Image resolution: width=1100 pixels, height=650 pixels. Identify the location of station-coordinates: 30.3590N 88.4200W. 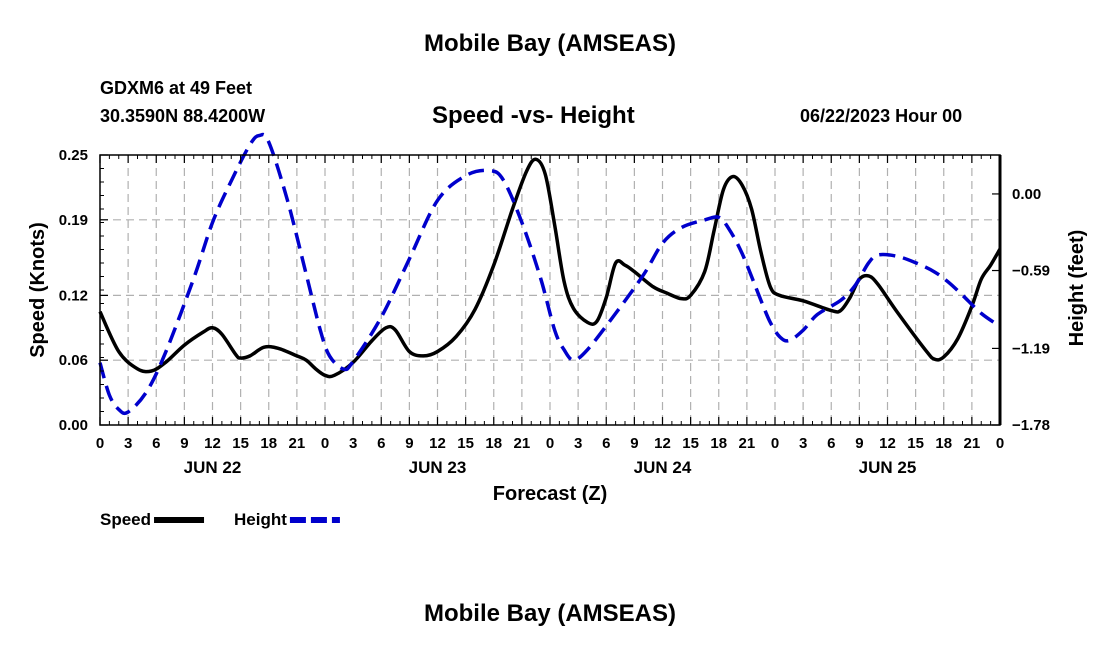
(183, 116).